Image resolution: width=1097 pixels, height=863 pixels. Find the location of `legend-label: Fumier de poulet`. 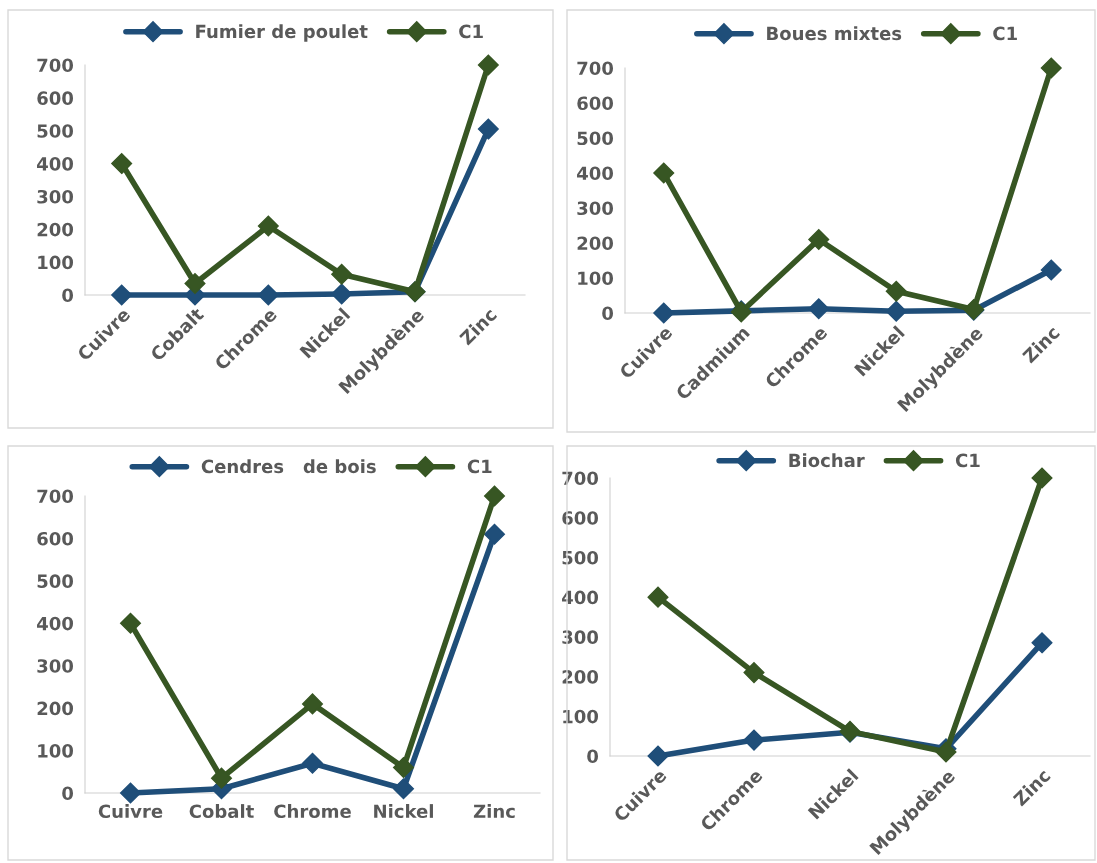

legend-label: Fumier de poulet is located at coordinates (282, 33).